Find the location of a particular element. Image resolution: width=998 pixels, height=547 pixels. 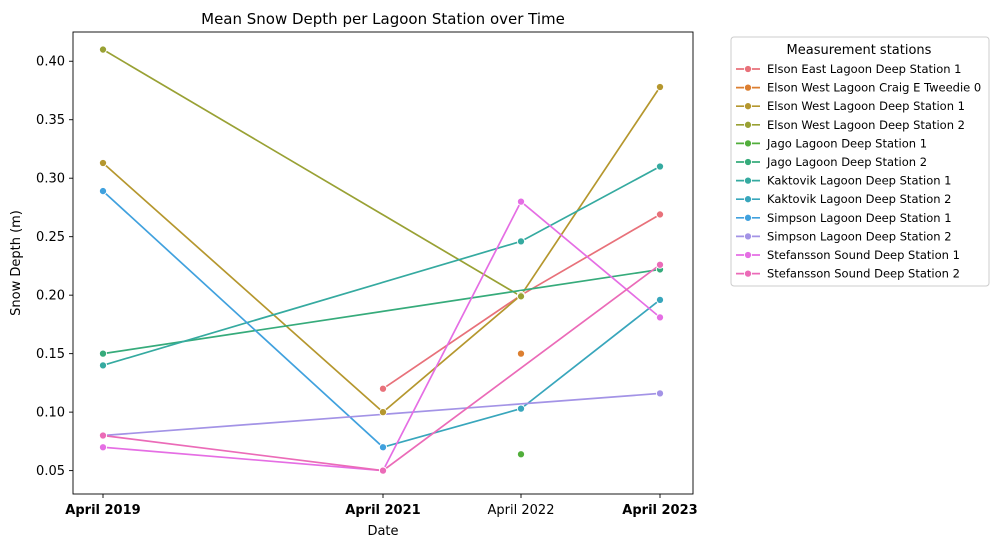

legend-title: Measurement stations is located at coordinates (859, 50).